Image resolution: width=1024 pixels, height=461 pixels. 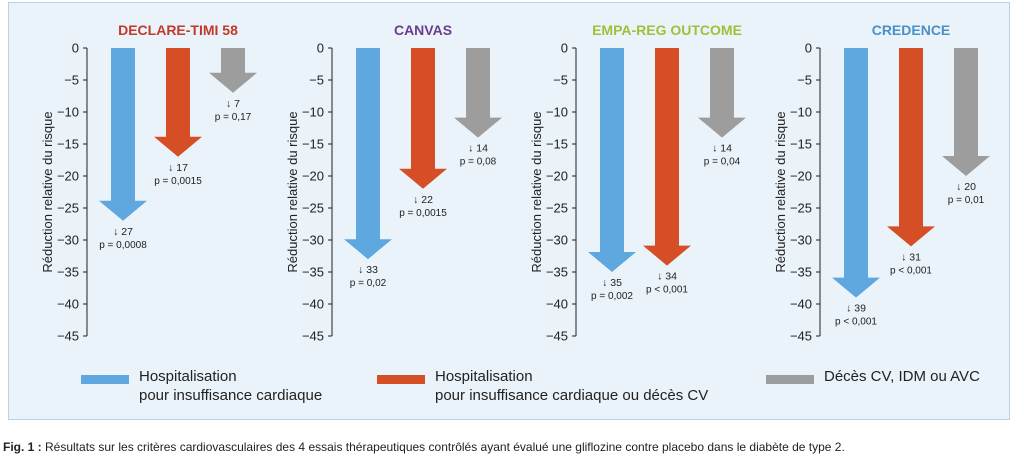 What do you see at coordinates (22, 447) in the screenshot?
I see `caption-prefix: Fig. 1 :` at bounding box center [22, 447].